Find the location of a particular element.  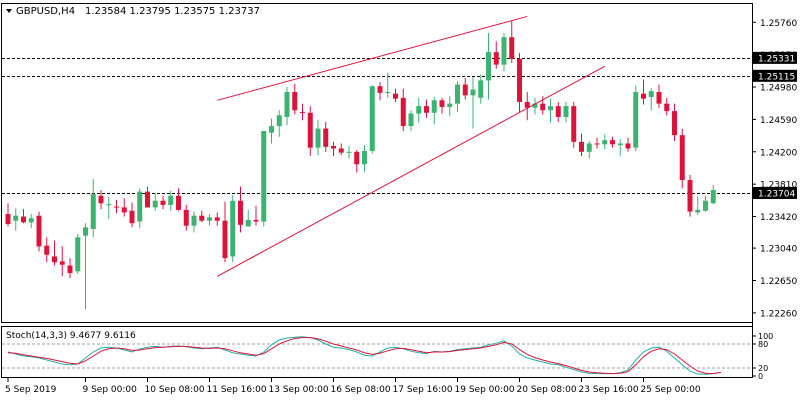

stoch-tick-label: 20 is located at coordinates (763, 368).